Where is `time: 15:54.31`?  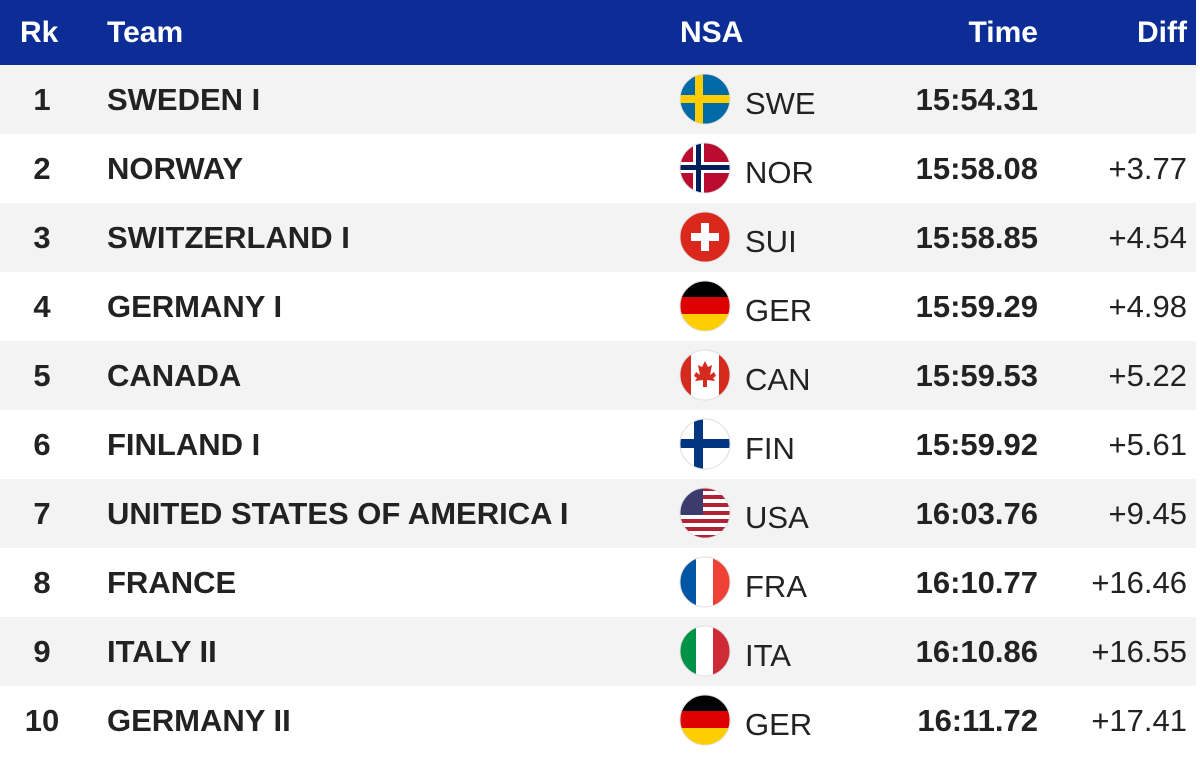
time: 15:54.31 is located at coordinates (976, 99).